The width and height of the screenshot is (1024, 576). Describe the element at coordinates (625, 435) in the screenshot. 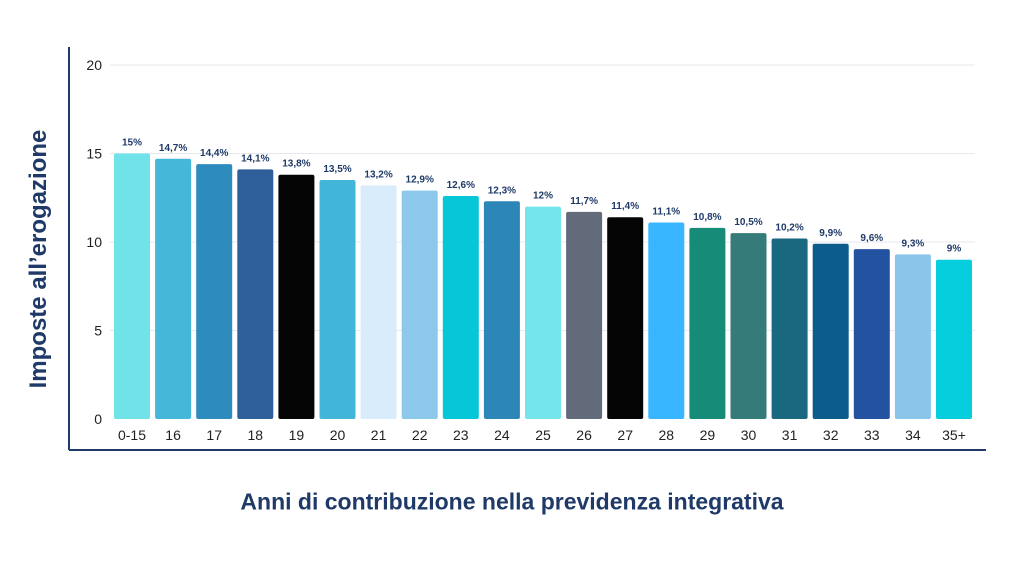

I see `x-tick-label: 27` at that location.